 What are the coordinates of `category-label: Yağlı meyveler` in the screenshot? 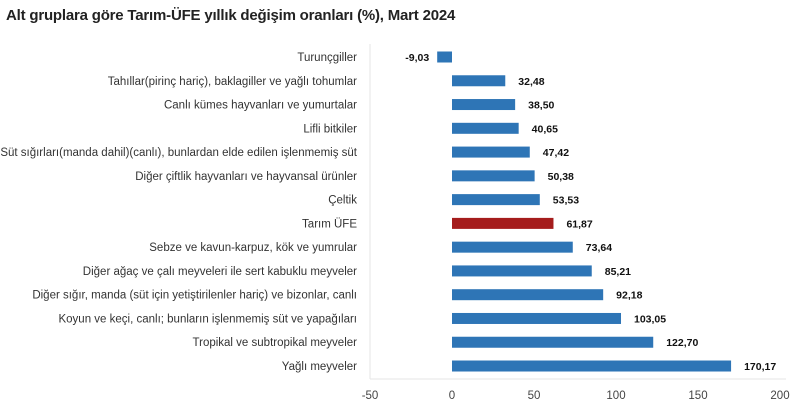 It's located at (319, 367).